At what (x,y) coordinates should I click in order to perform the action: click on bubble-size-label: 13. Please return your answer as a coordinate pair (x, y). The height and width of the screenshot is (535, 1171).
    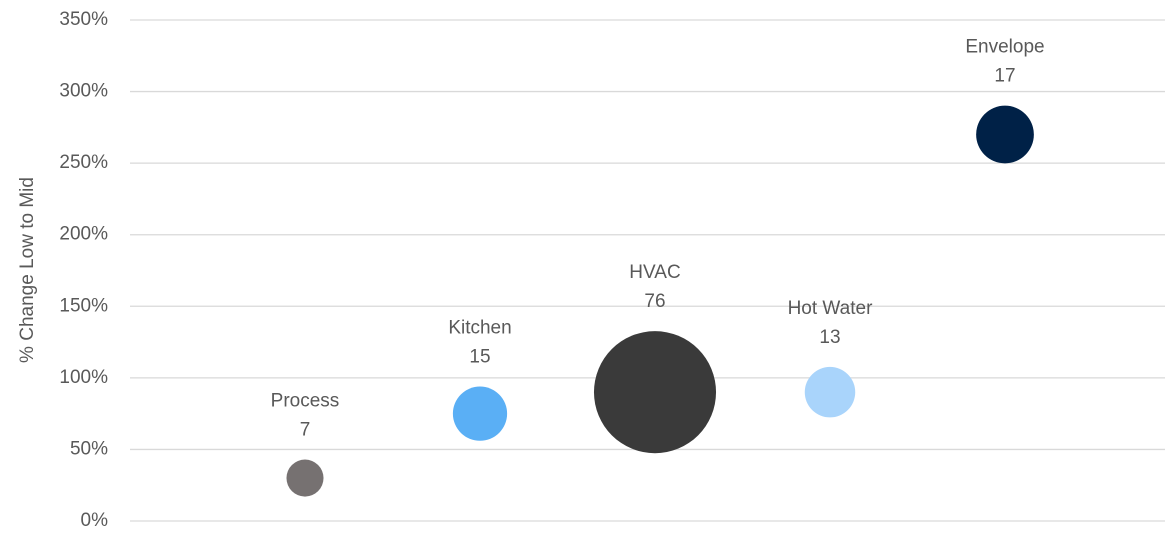
    Looking at the image, I should click on (829, 337).